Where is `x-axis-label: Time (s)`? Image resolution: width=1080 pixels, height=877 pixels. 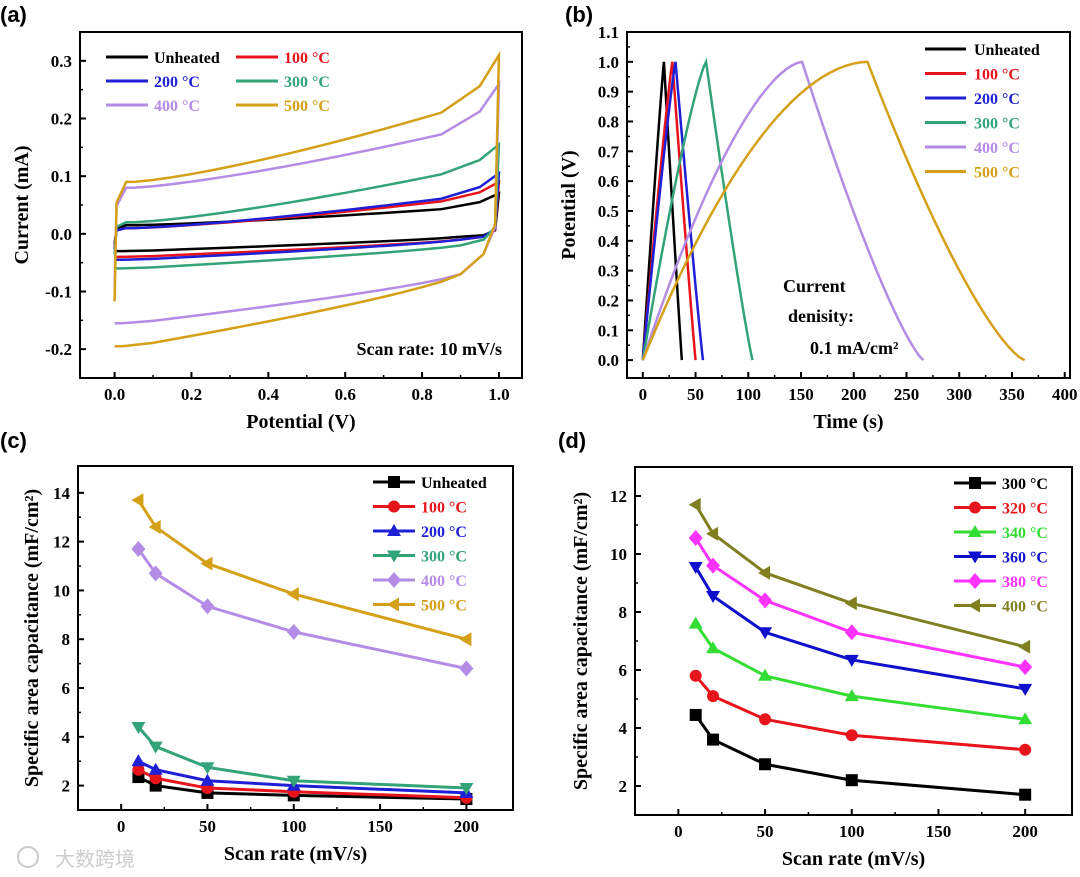 x-axis-label: Time (s) is located at coordinates (848, 422).